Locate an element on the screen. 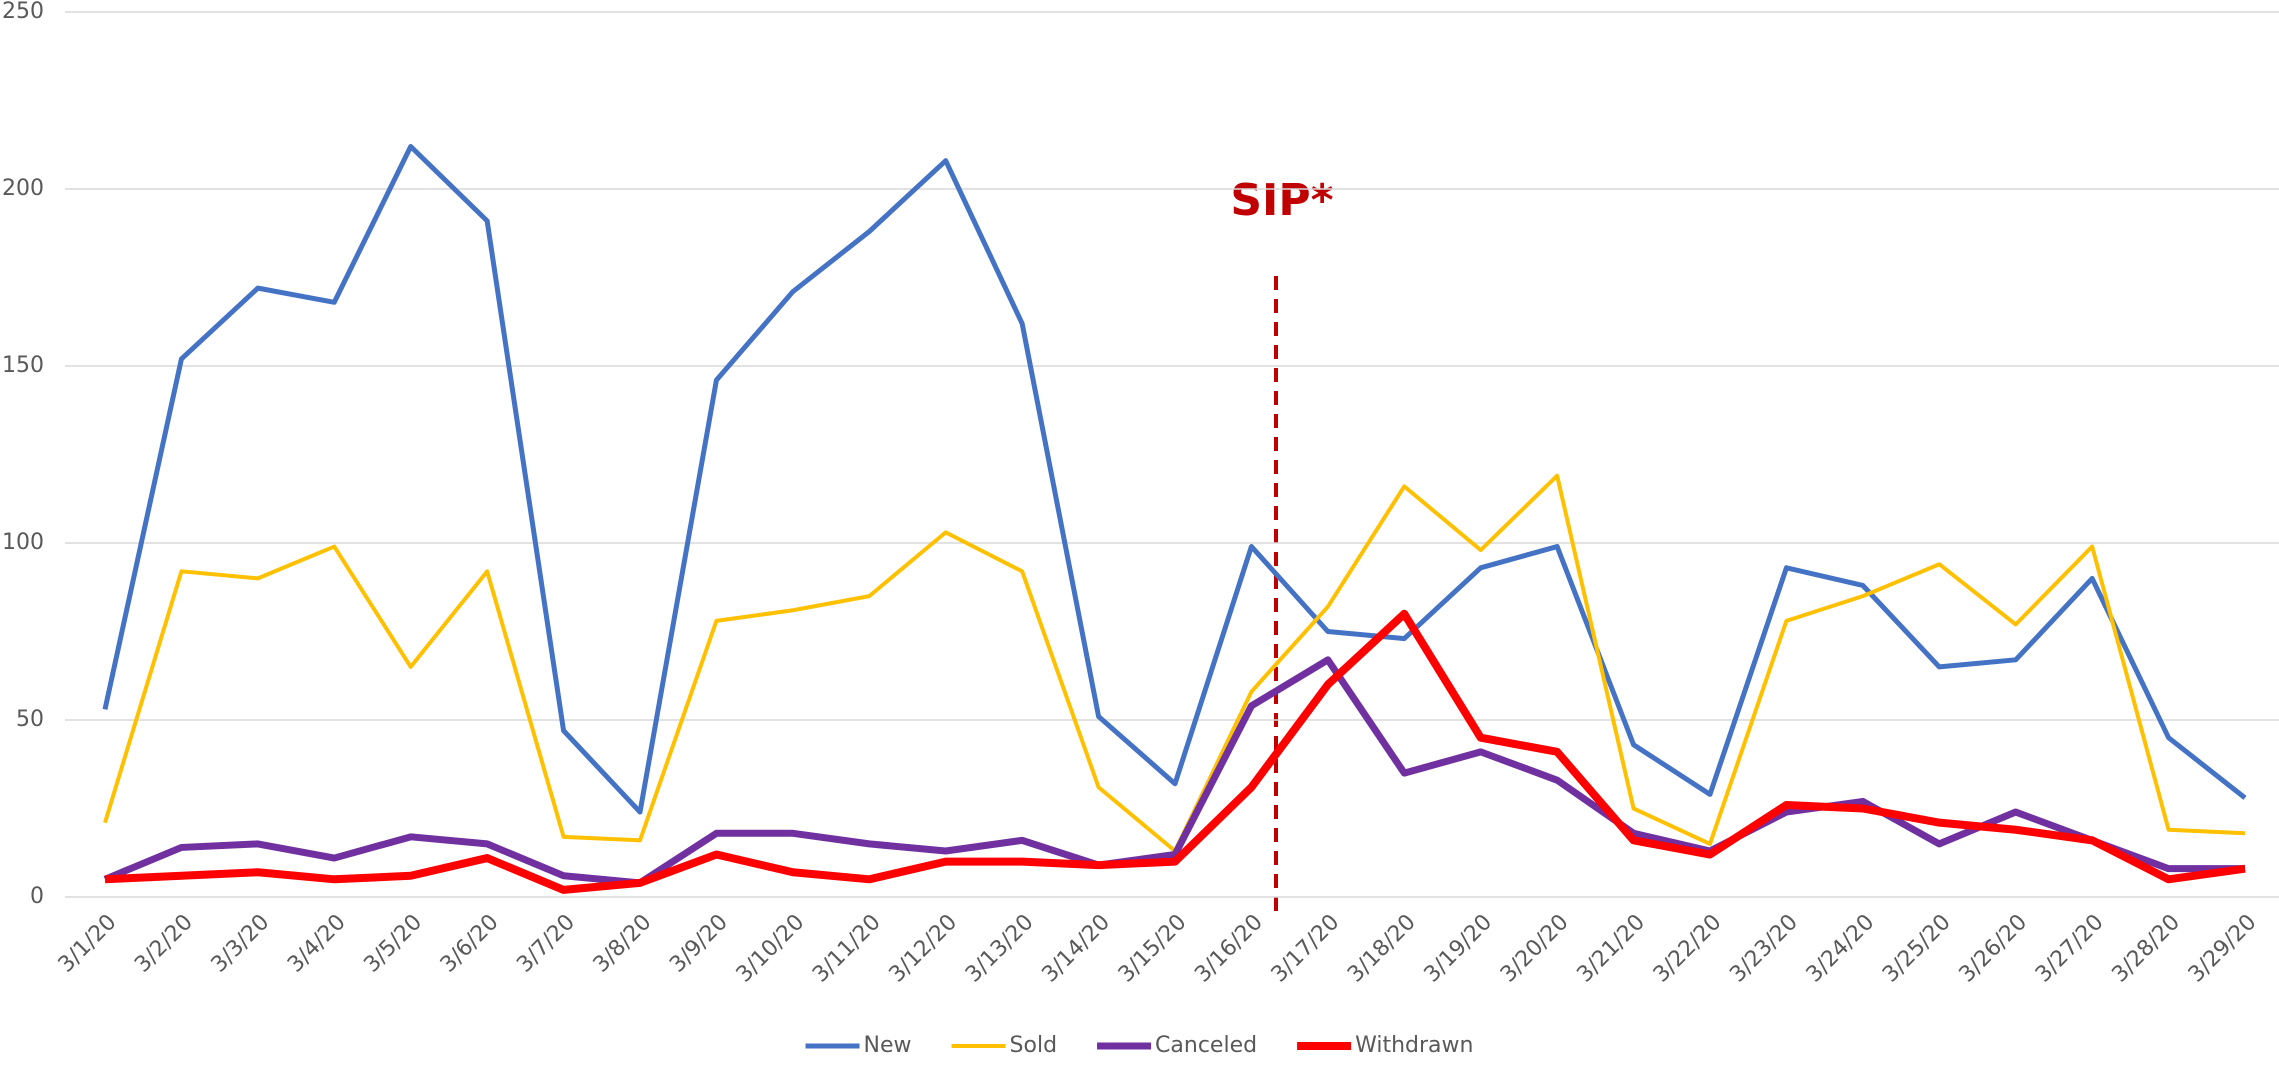 The image size is (2279, 1067). x-tick-label: 3/29/20 is located at coordinates (2223, 949).